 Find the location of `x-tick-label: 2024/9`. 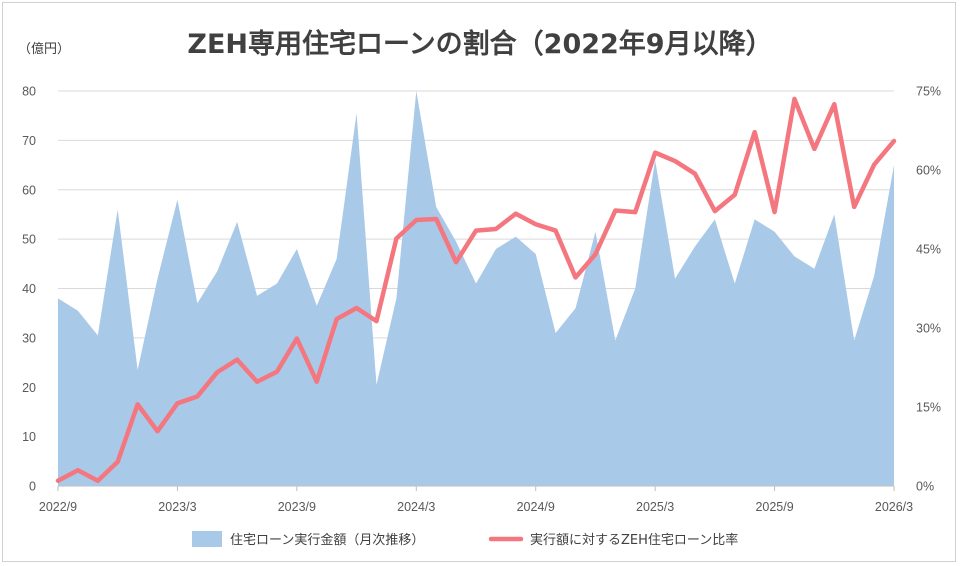

x-tick-label: 2024/9 is located at coordinates (536, 507).